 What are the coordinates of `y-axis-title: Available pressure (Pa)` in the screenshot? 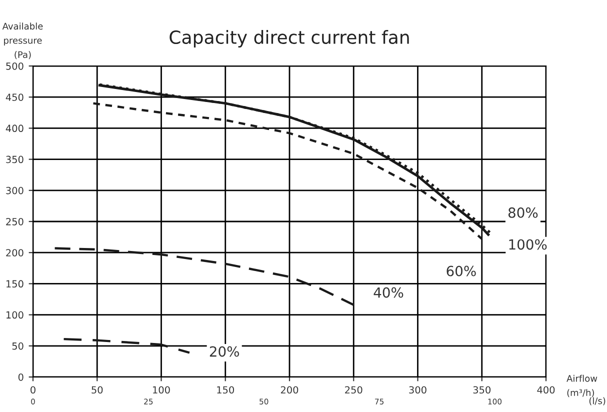 It's located at (22, 41).